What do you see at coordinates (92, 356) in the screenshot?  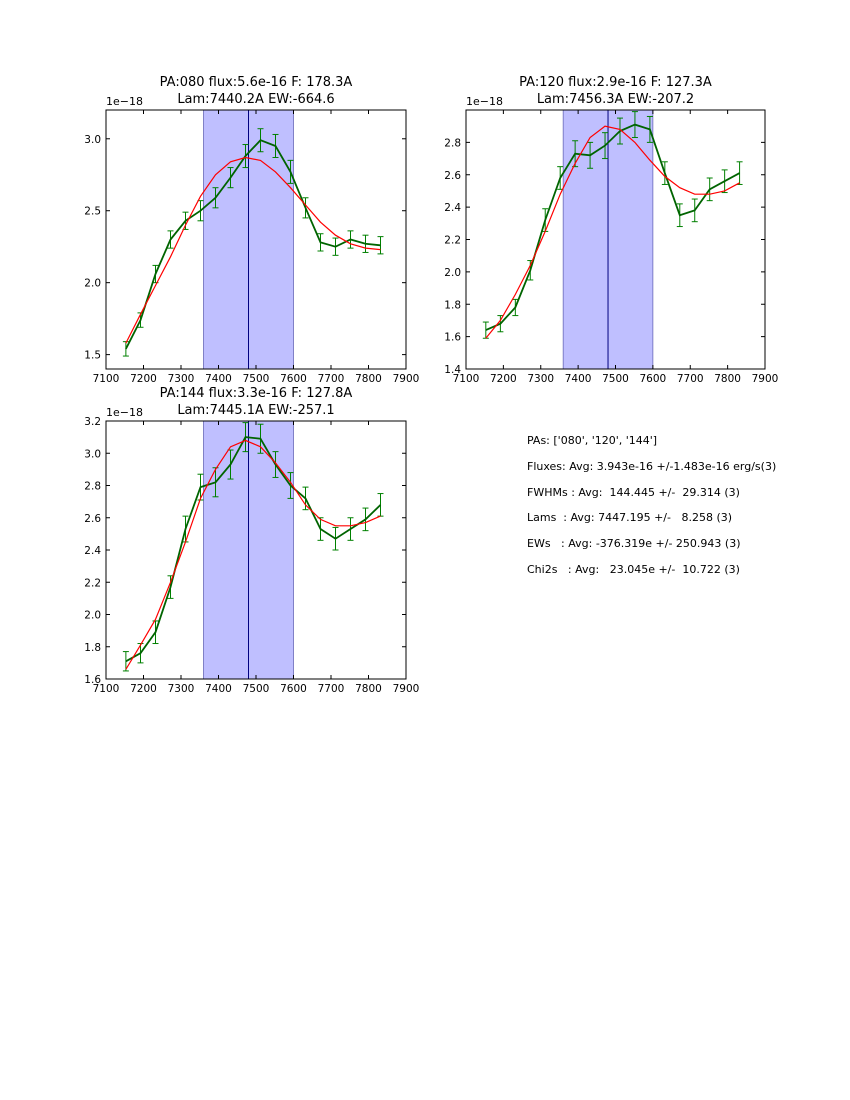 I see `y-tick-label: 1.5` at bounding box center [92, 356].